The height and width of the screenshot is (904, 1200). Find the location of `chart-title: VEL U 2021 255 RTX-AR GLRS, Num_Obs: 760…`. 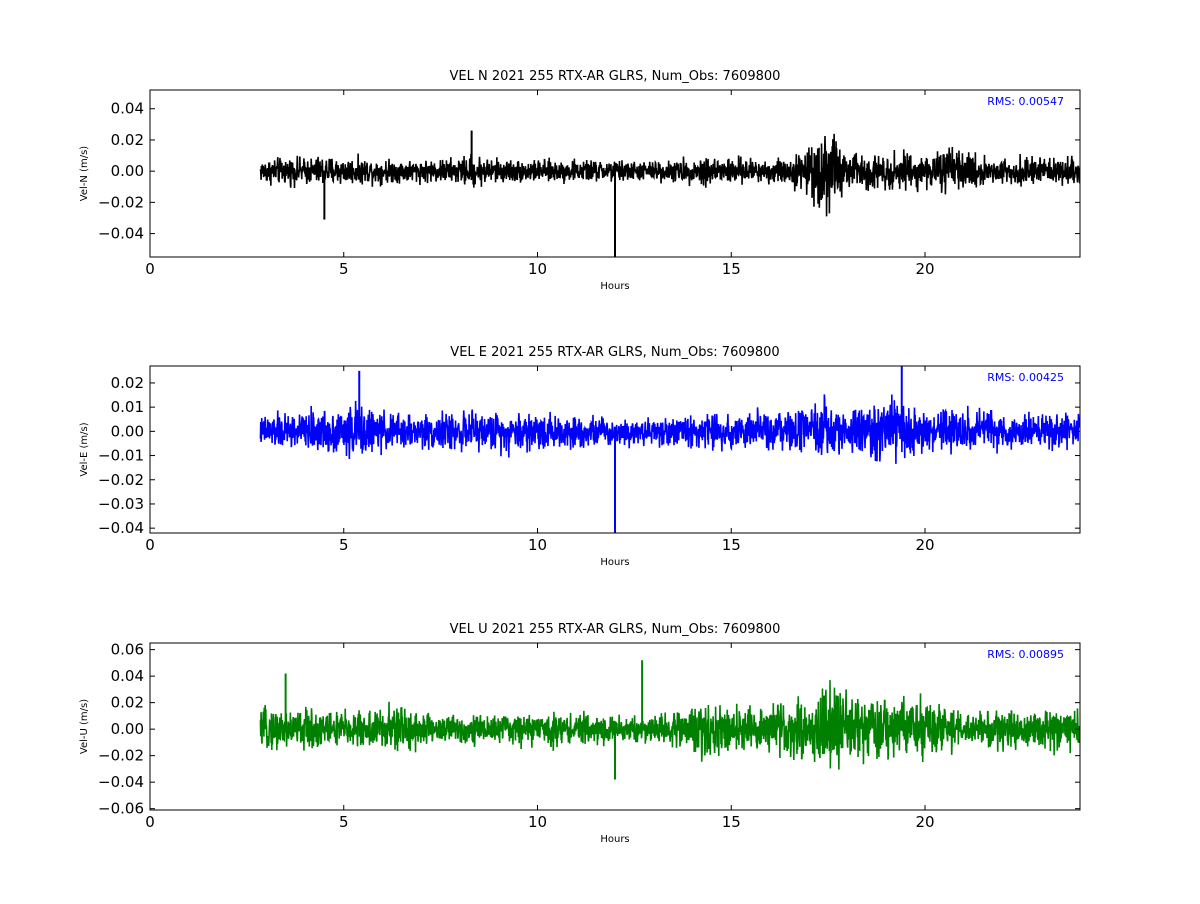

chart-title: VEL U 2021 255 RTX-AR GLRS, Num_Obs: 760… is located at coordinates (615, 629).